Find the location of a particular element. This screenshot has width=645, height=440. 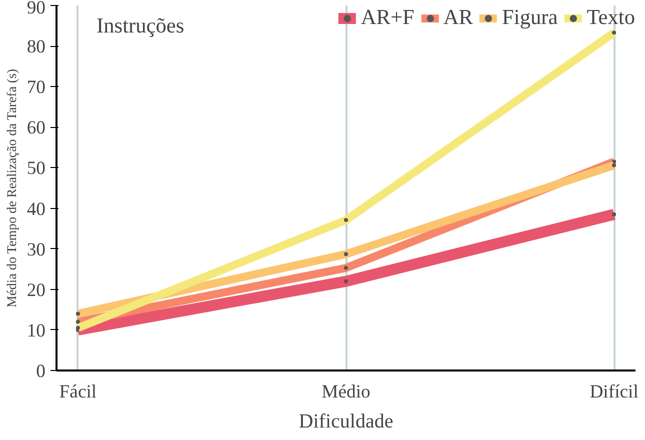

y-axis-title: Média do Tempo de Realização da Tarefa (s) is located at coordinates (11, 188).